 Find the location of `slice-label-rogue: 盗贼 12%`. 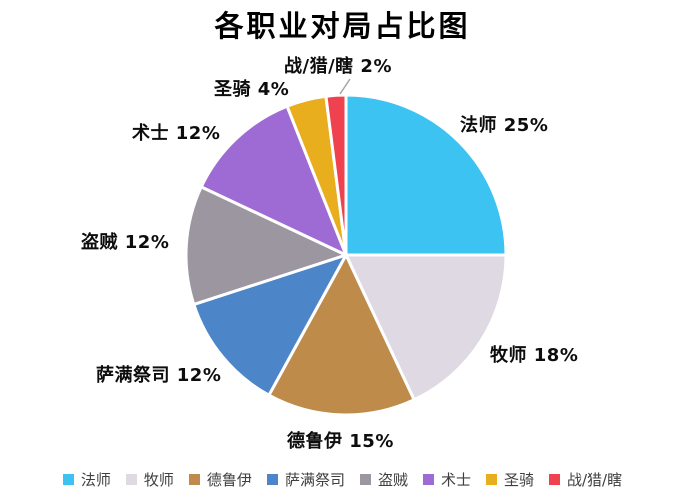

slice-label-rogue: 盗贼 12% is located at coordinates (125, 242).